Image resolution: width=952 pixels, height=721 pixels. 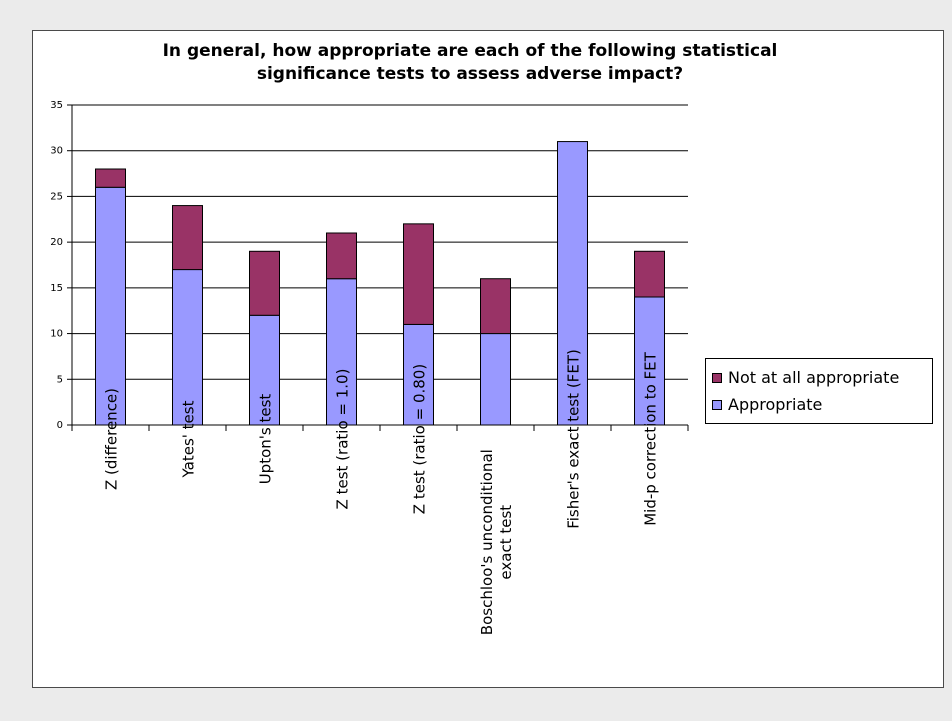 I want to click on y-tick-label-35: 35, so click(x=56, y=105).